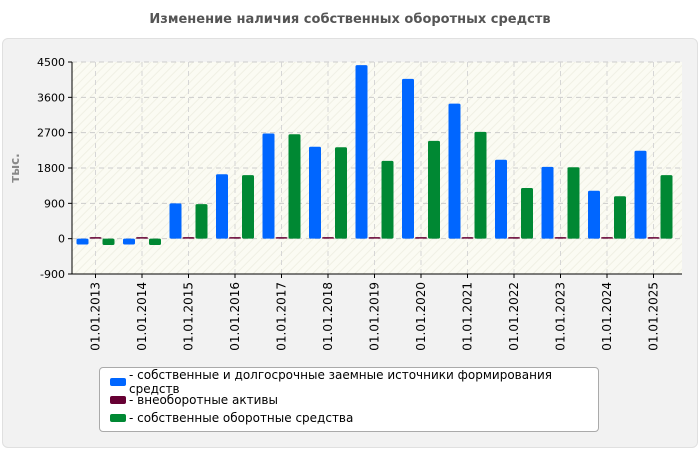 This screenshot has height=450, width=700. I want to click on bar-series-1-01.01.2023, so click(560, 238).